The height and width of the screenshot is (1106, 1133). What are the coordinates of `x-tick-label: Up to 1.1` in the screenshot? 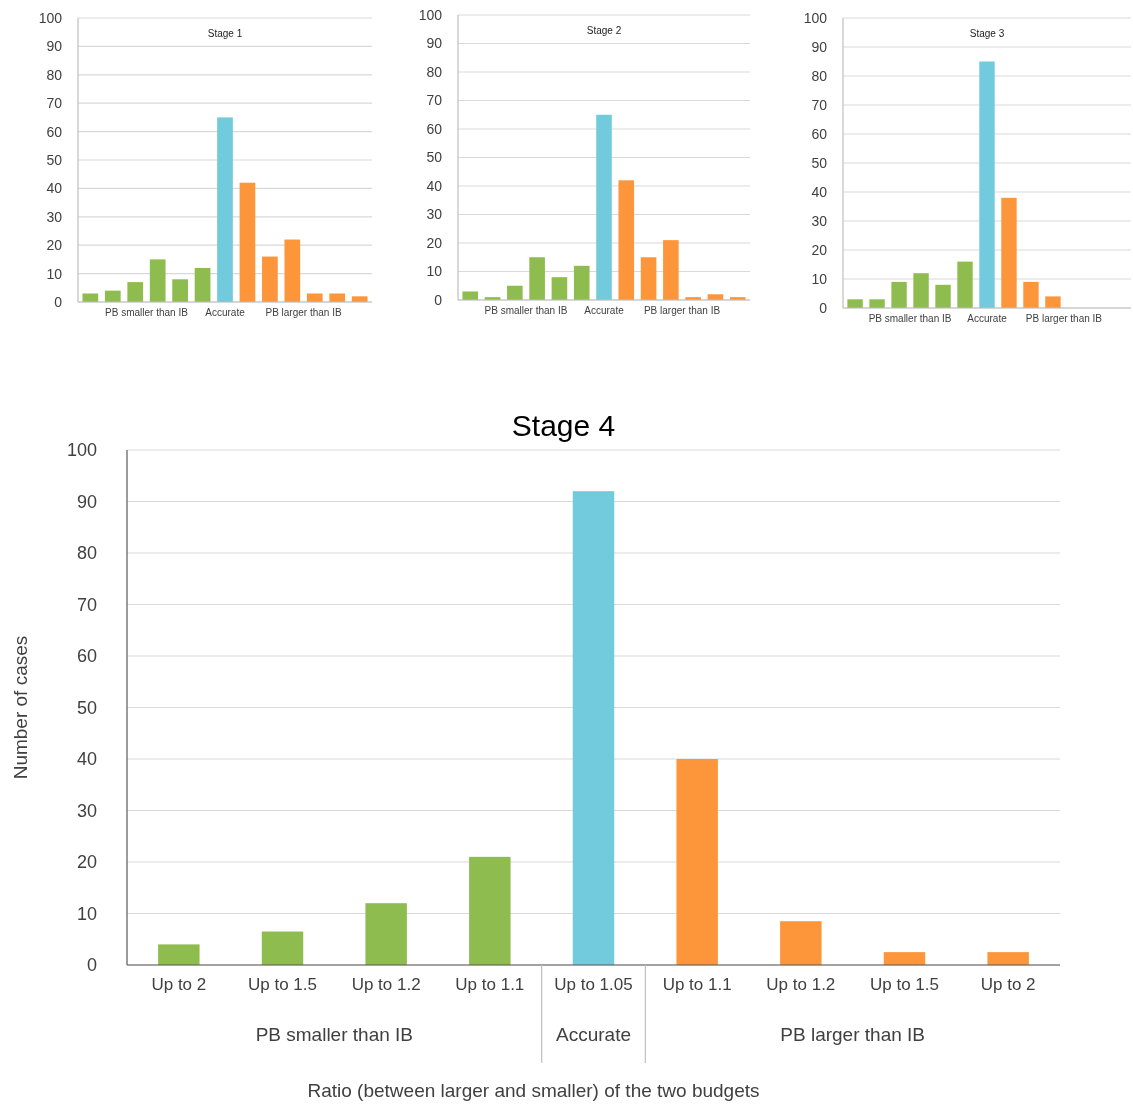 It's located at (490, 984).